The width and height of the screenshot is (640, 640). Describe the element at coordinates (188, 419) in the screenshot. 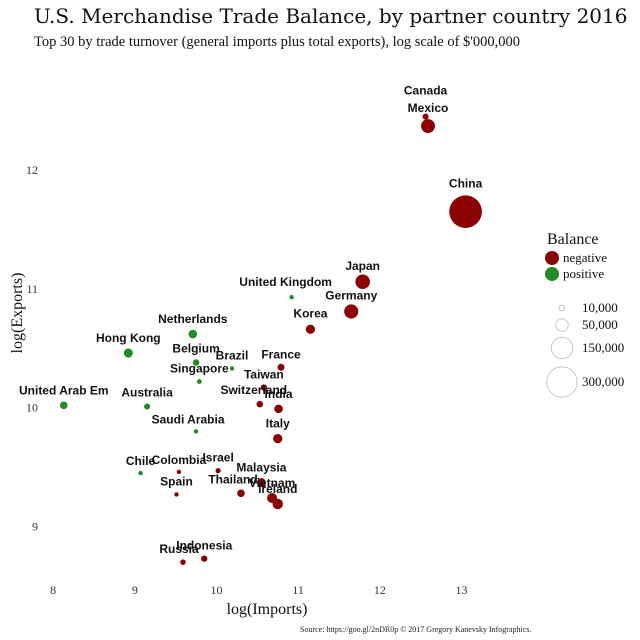

I see `label-saudi-arabia: Saudi Arabia` at that location.